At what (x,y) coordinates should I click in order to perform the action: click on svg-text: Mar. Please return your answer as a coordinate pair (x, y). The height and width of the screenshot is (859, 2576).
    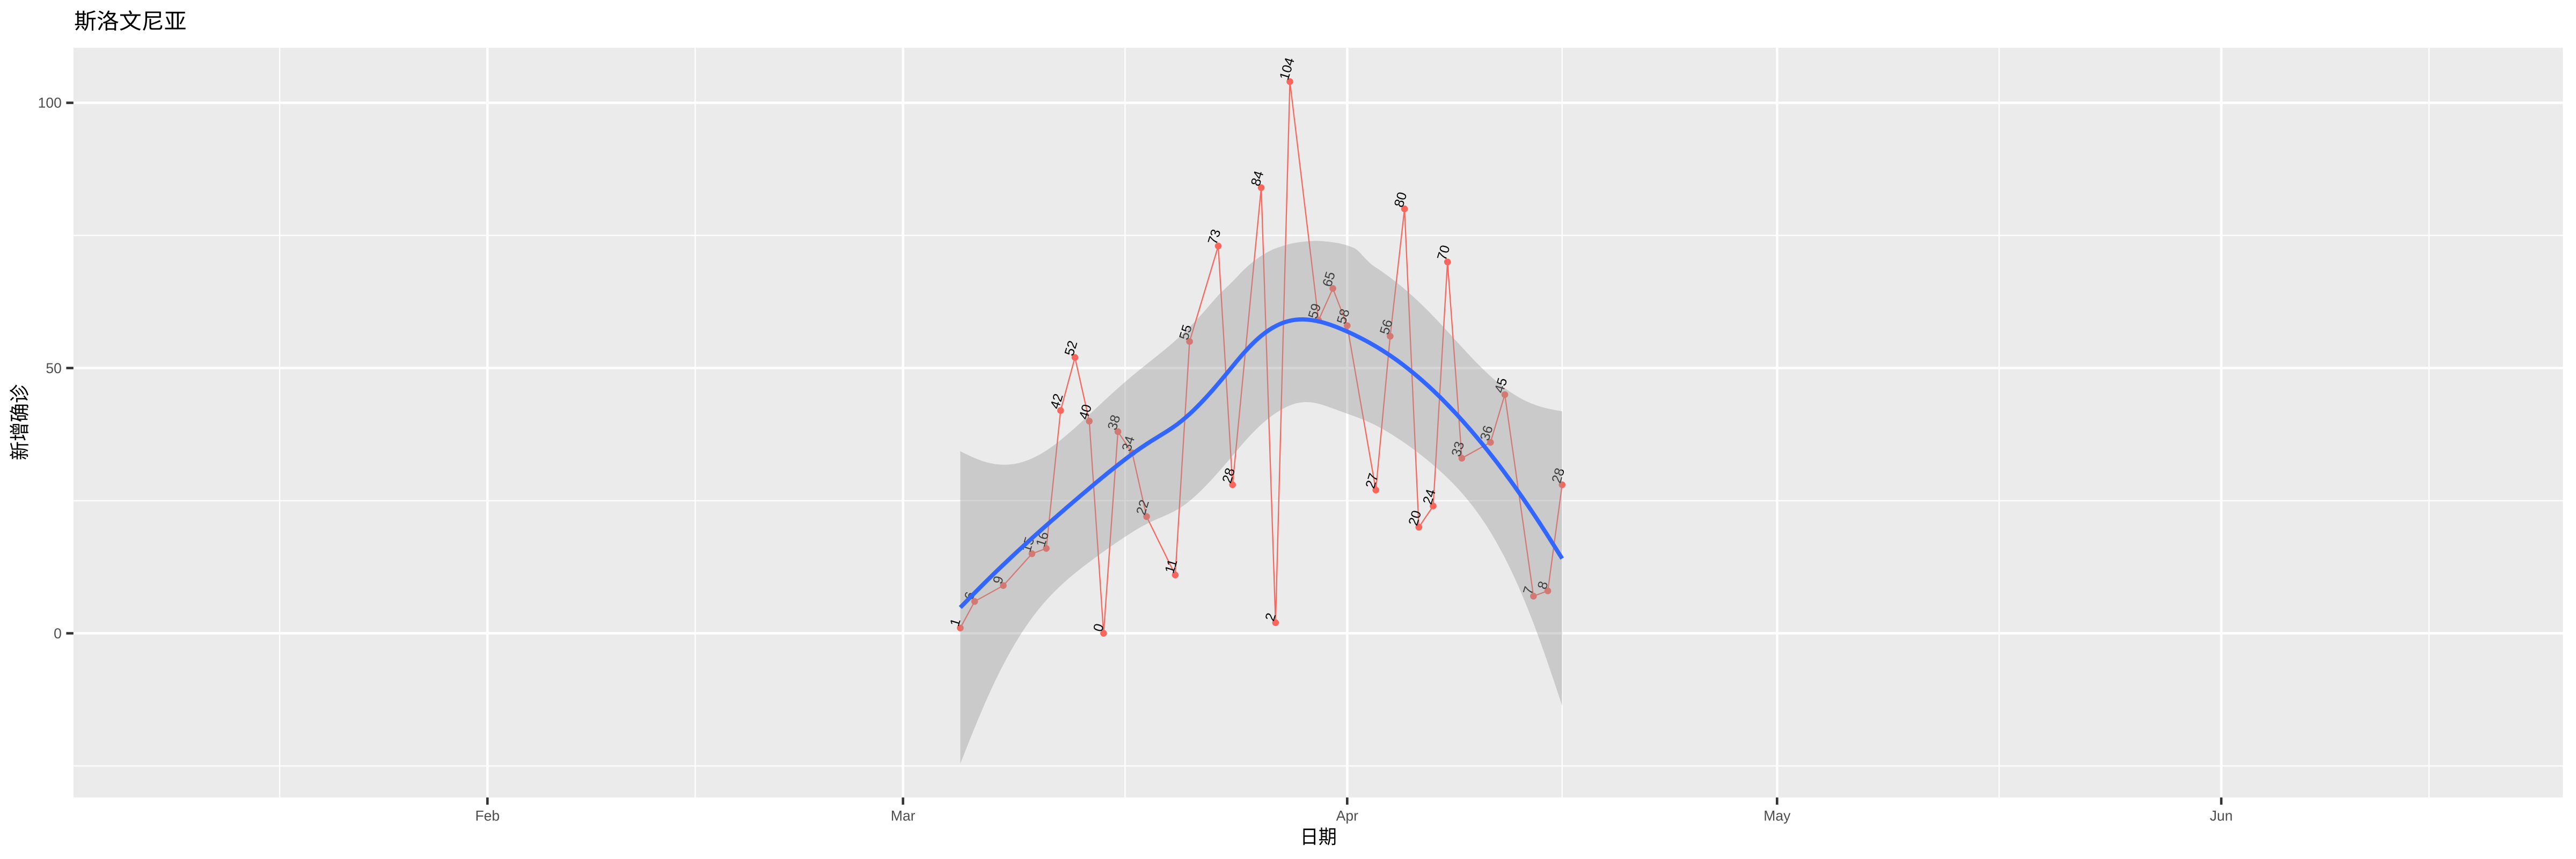
    Looking at the image, I should click on (903, 816).